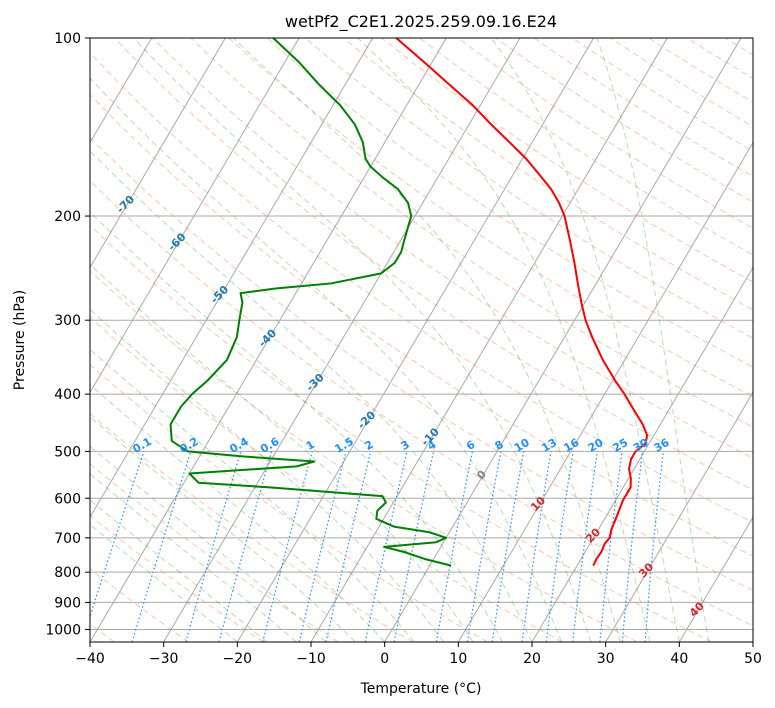 This screenshot has height=708, width=775. I want to click on x-tick-label: −30, so click(164, 659).